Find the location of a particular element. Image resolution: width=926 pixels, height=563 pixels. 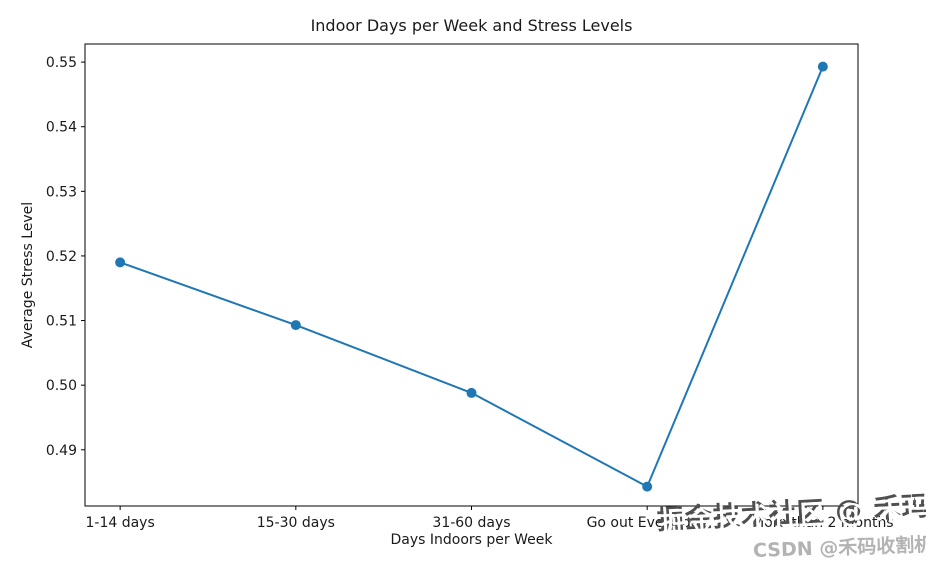

y-tick-label: 0.53 is located at coordinates (61, 192).